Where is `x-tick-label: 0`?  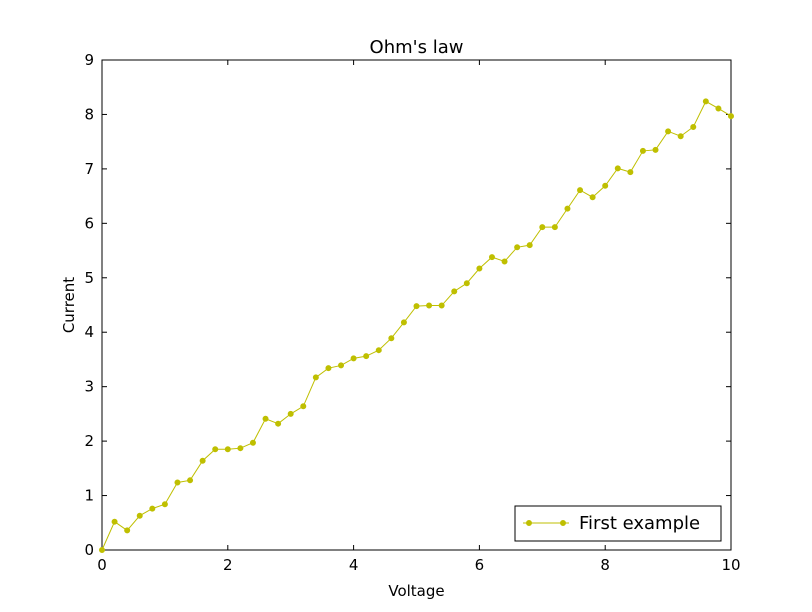 x-tick-label: 0 is located at coordinates (102, 565).